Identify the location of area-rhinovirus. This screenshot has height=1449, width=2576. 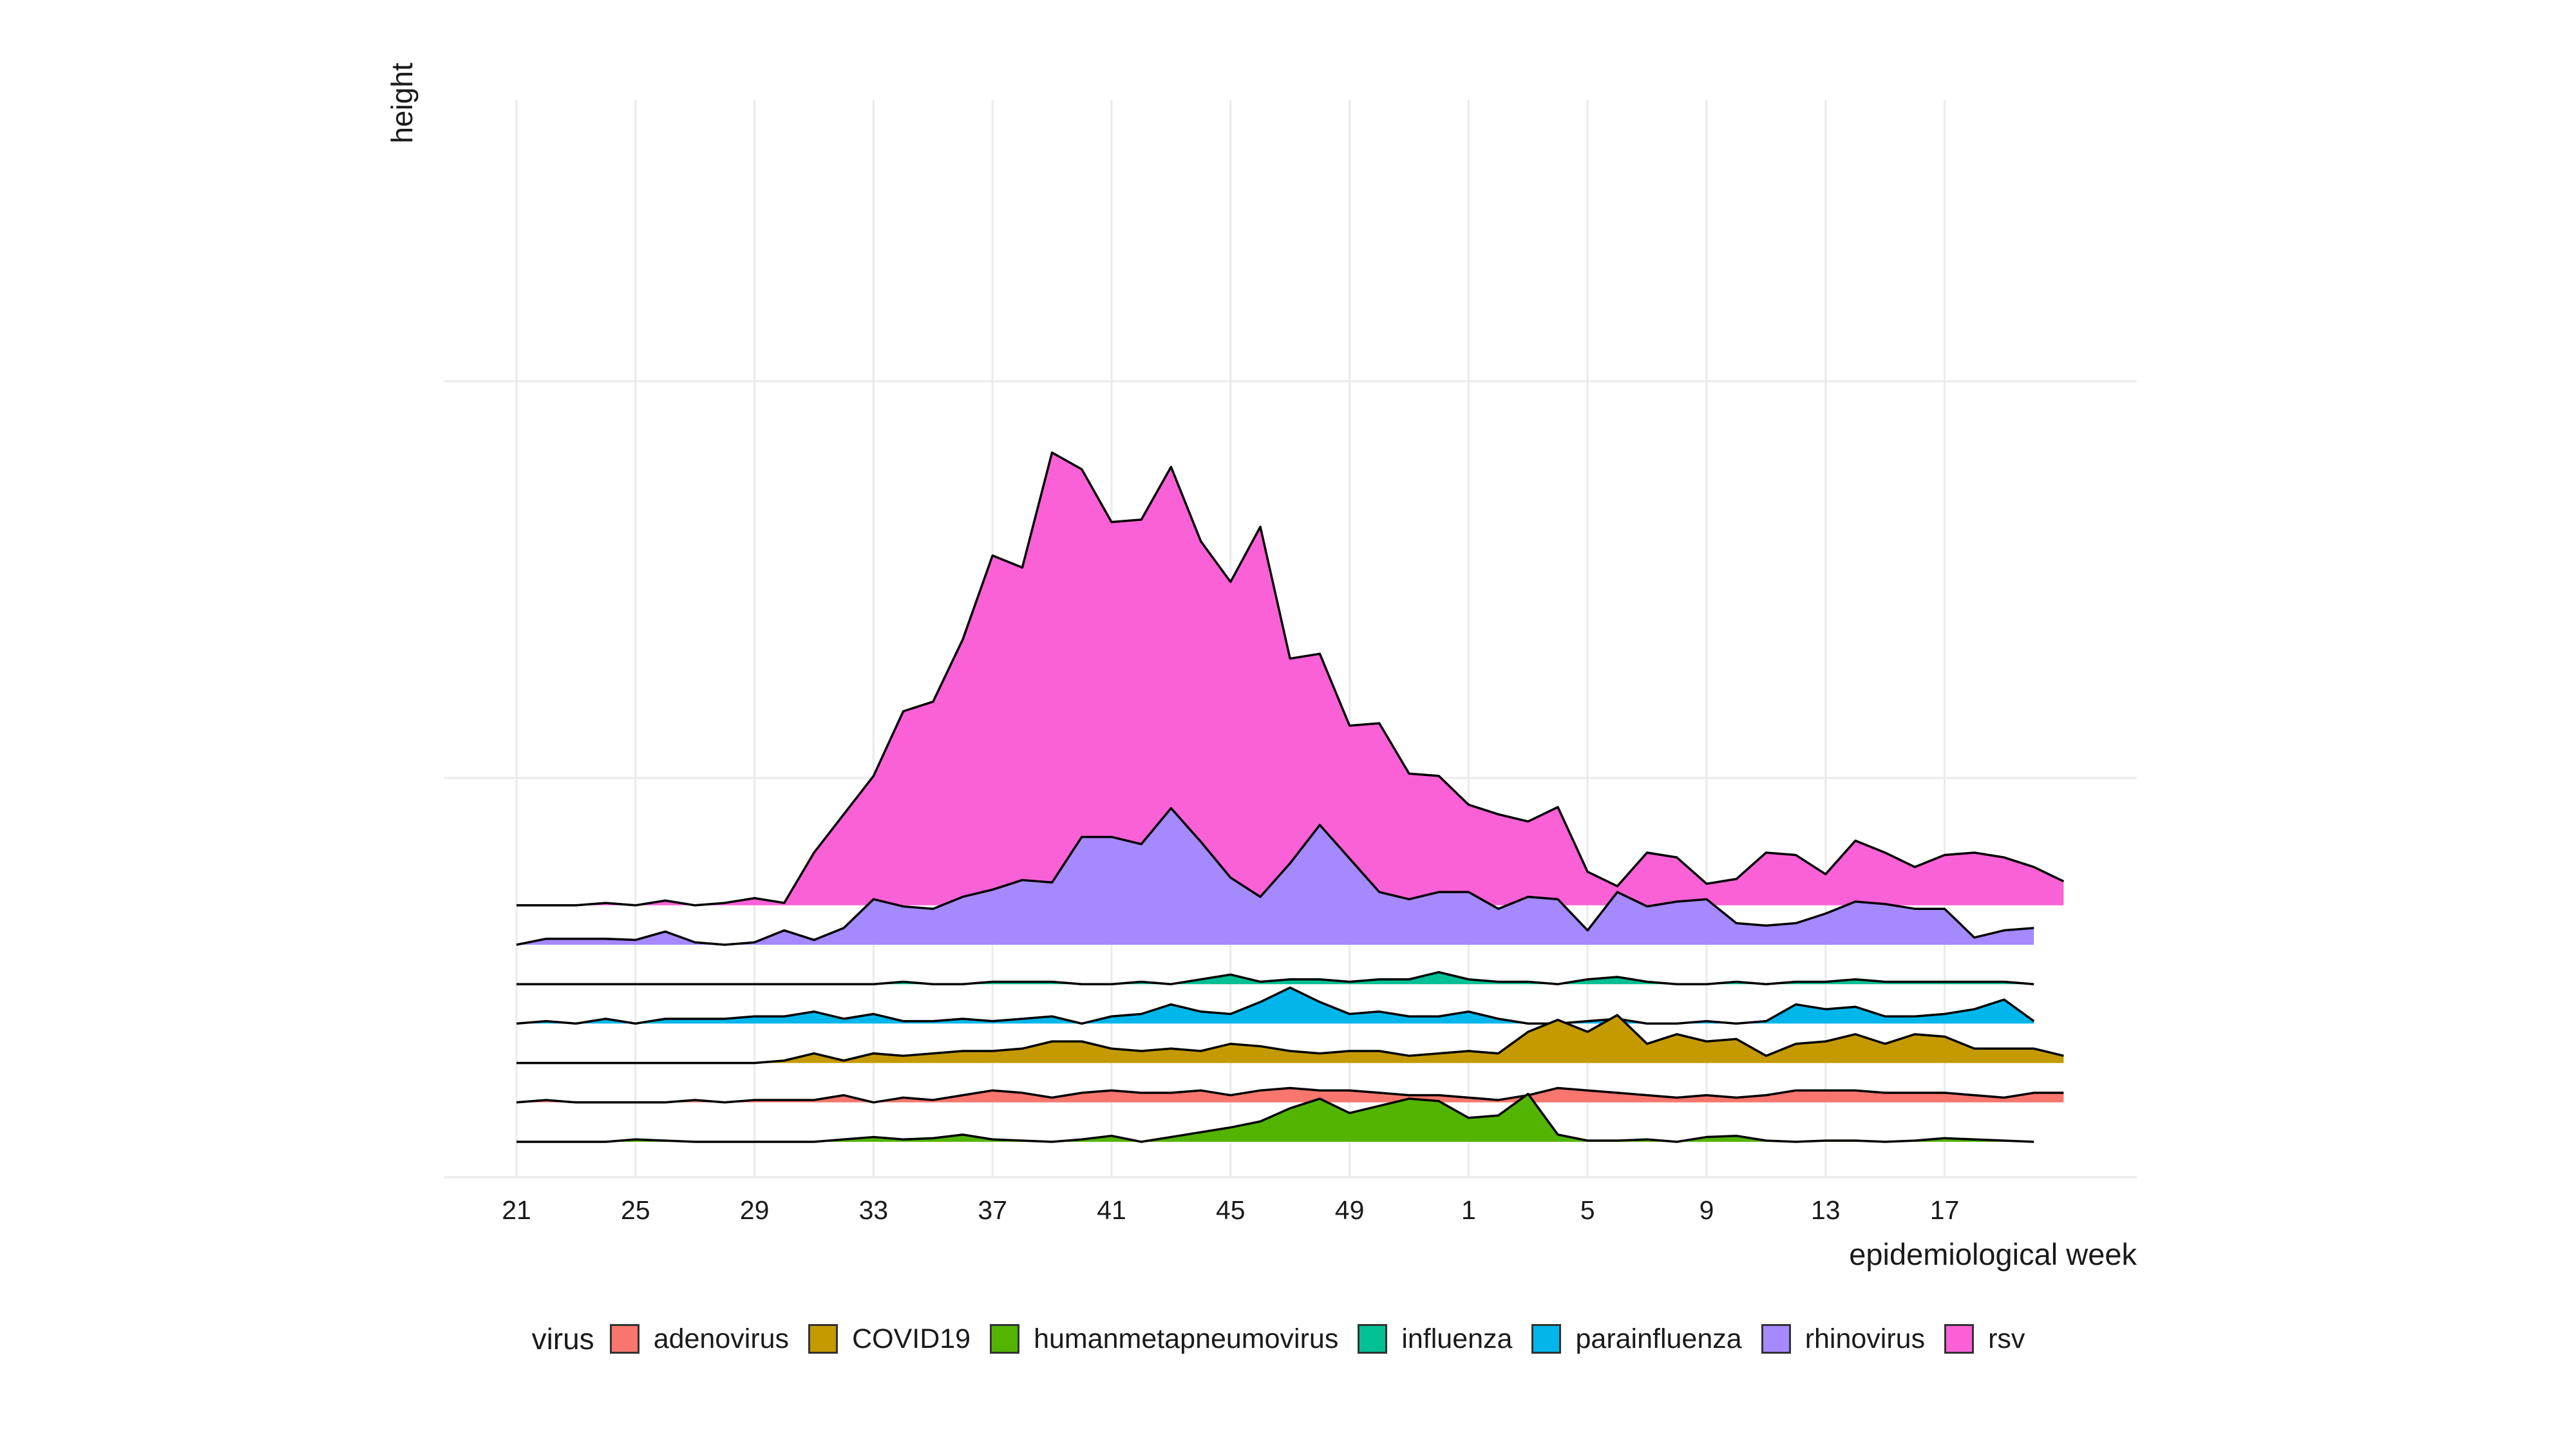
(1275, 877).